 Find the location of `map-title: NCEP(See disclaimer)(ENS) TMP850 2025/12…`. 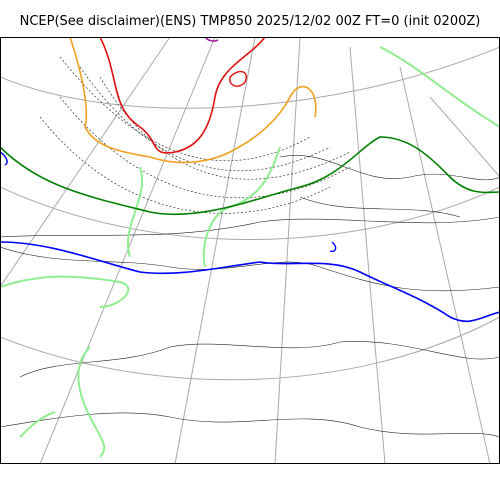

map-title: NCEP(See disclaimer)(ENS) TMP850 2025/12… is located at coordinates (250, 21).